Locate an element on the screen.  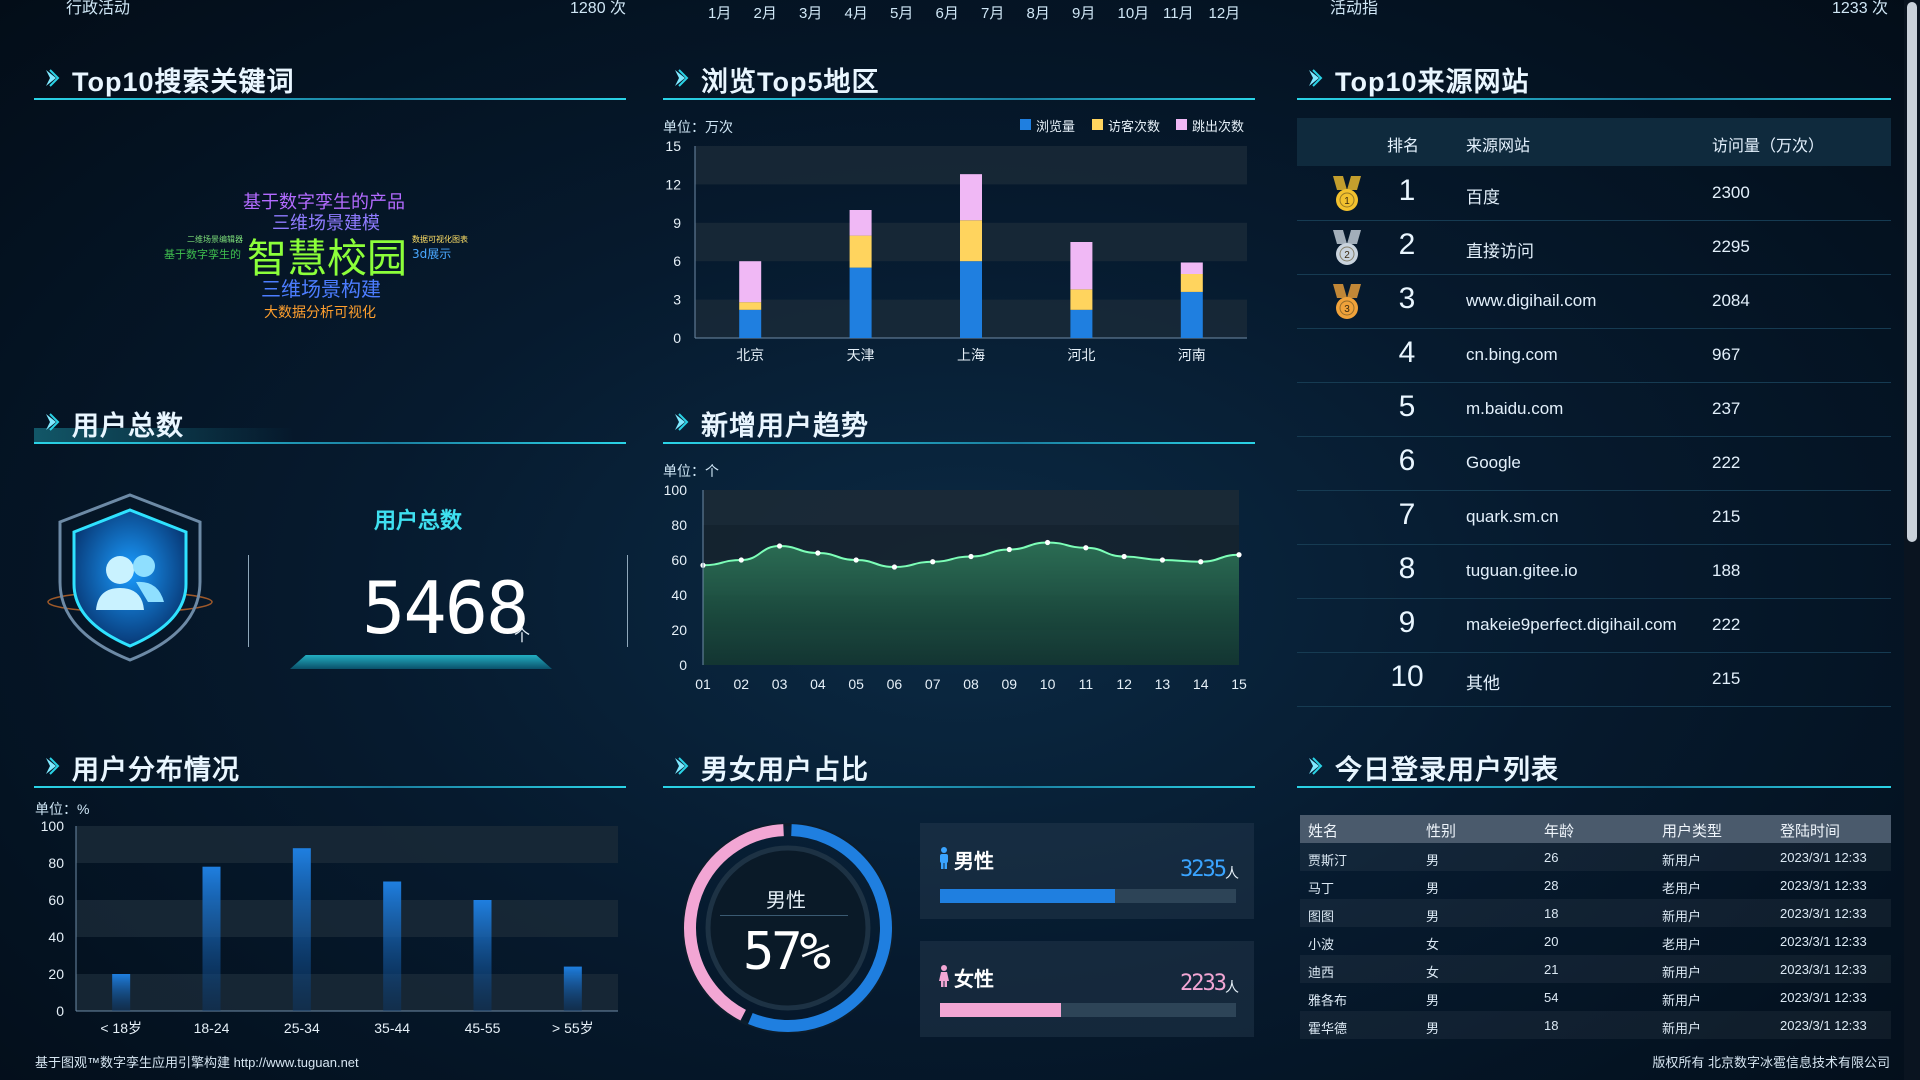
panel-header-distribution: 用户分布情况 is located at coordinates (330, 766).